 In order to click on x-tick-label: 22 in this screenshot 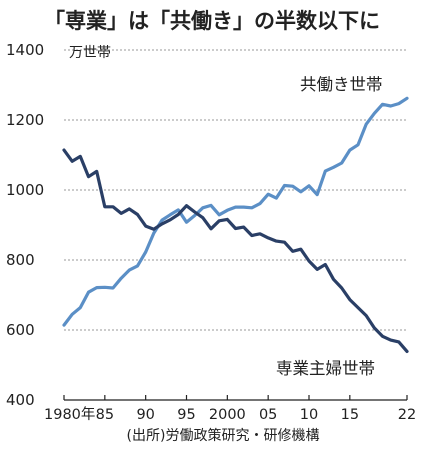, I will do `click(407, 415)`.